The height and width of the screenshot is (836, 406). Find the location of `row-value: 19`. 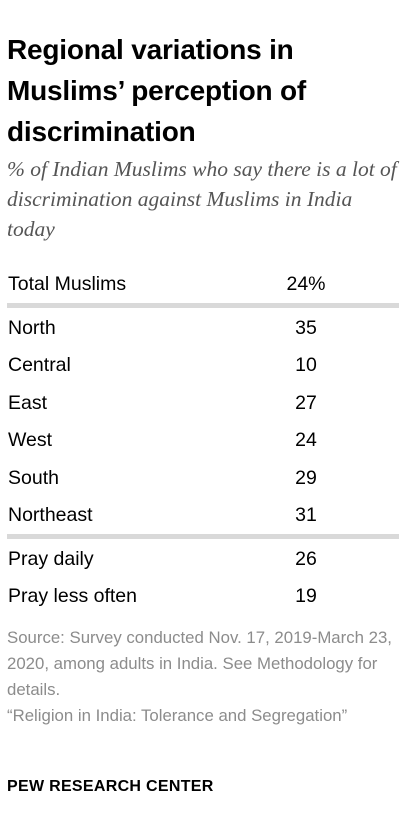

row-value: 19 is located at coordinates (306, 596).